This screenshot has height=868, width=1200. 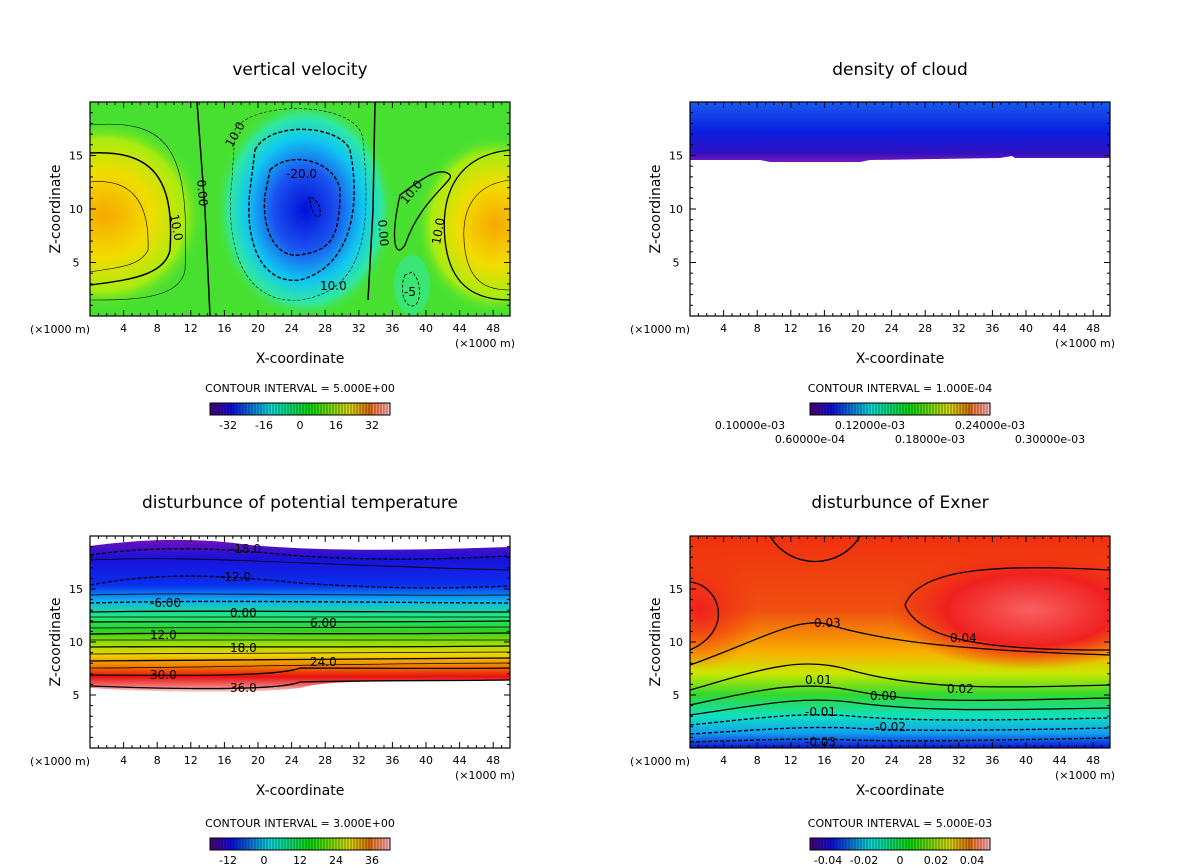 What do you see at coordinates (791, 760) in the screenshot?
I see `x-tick-label: 12` at bounding box center [791, 760].